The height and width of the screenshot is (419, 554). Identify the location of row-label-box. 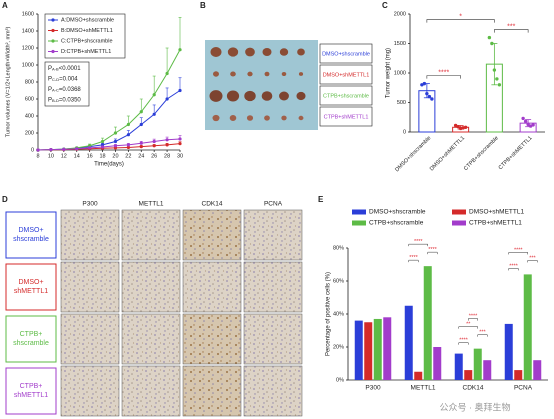
(31, 287).